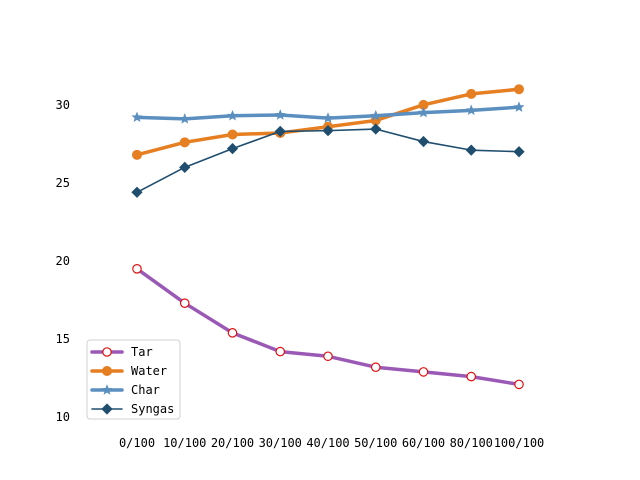 The width and height of the screenshot is (640, 480). What do you see at coordinates (519, 443) in the screenshot?
I see `x-tick-label: 100/100` at bounding box center [519, 443].